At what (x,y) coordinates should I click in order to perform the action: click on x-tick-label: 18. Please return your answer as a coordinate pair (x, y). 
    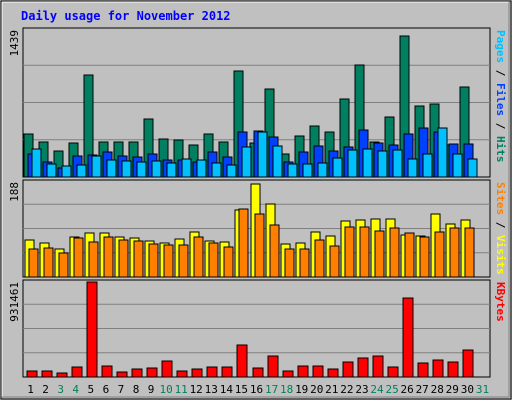
    Looking at the image, I should click on (286, 389).